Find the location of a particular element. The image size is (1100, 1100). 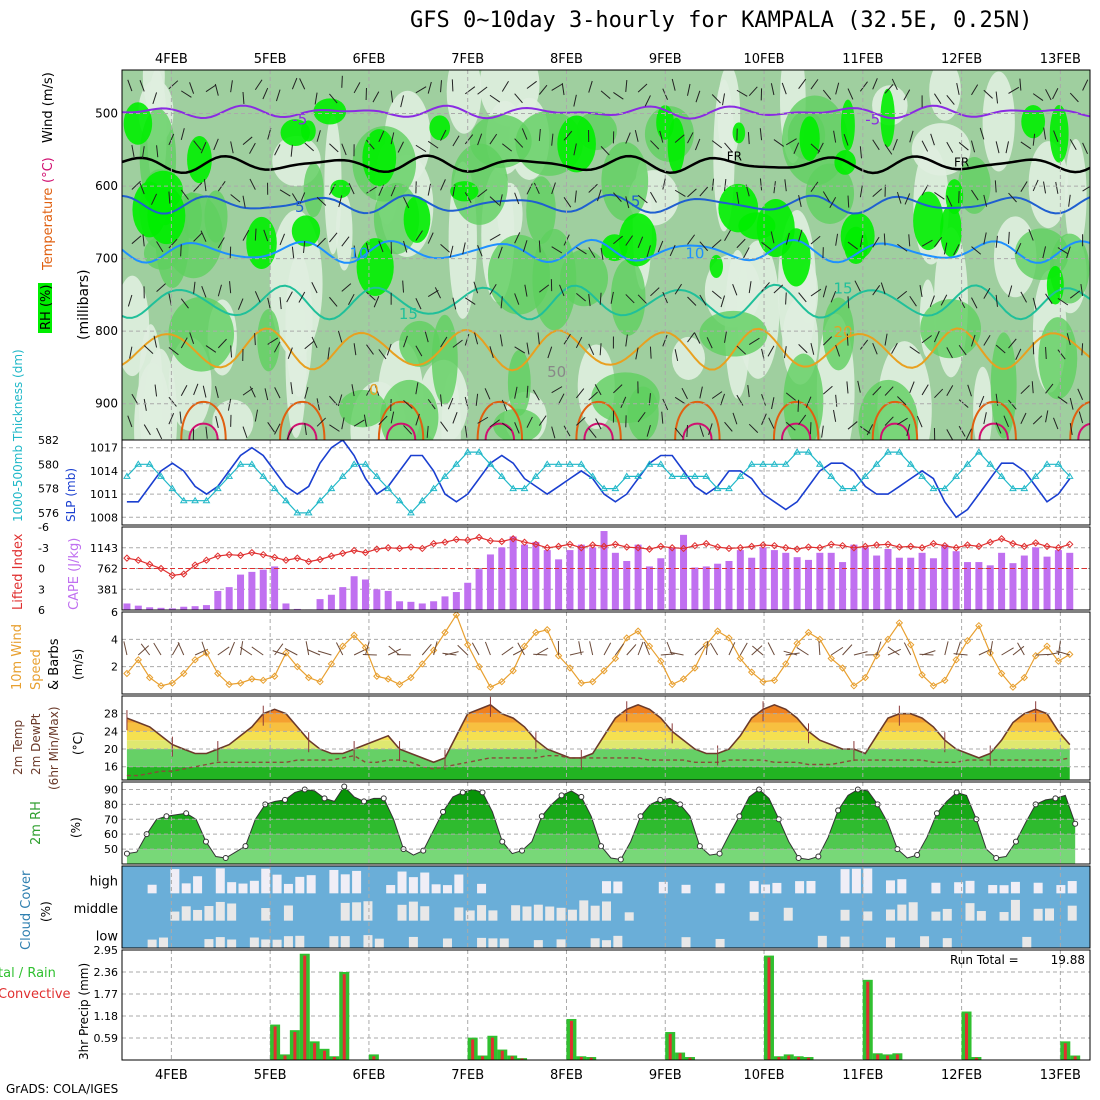

cape-tick-label: 762 is located at coordinates (107, 569).